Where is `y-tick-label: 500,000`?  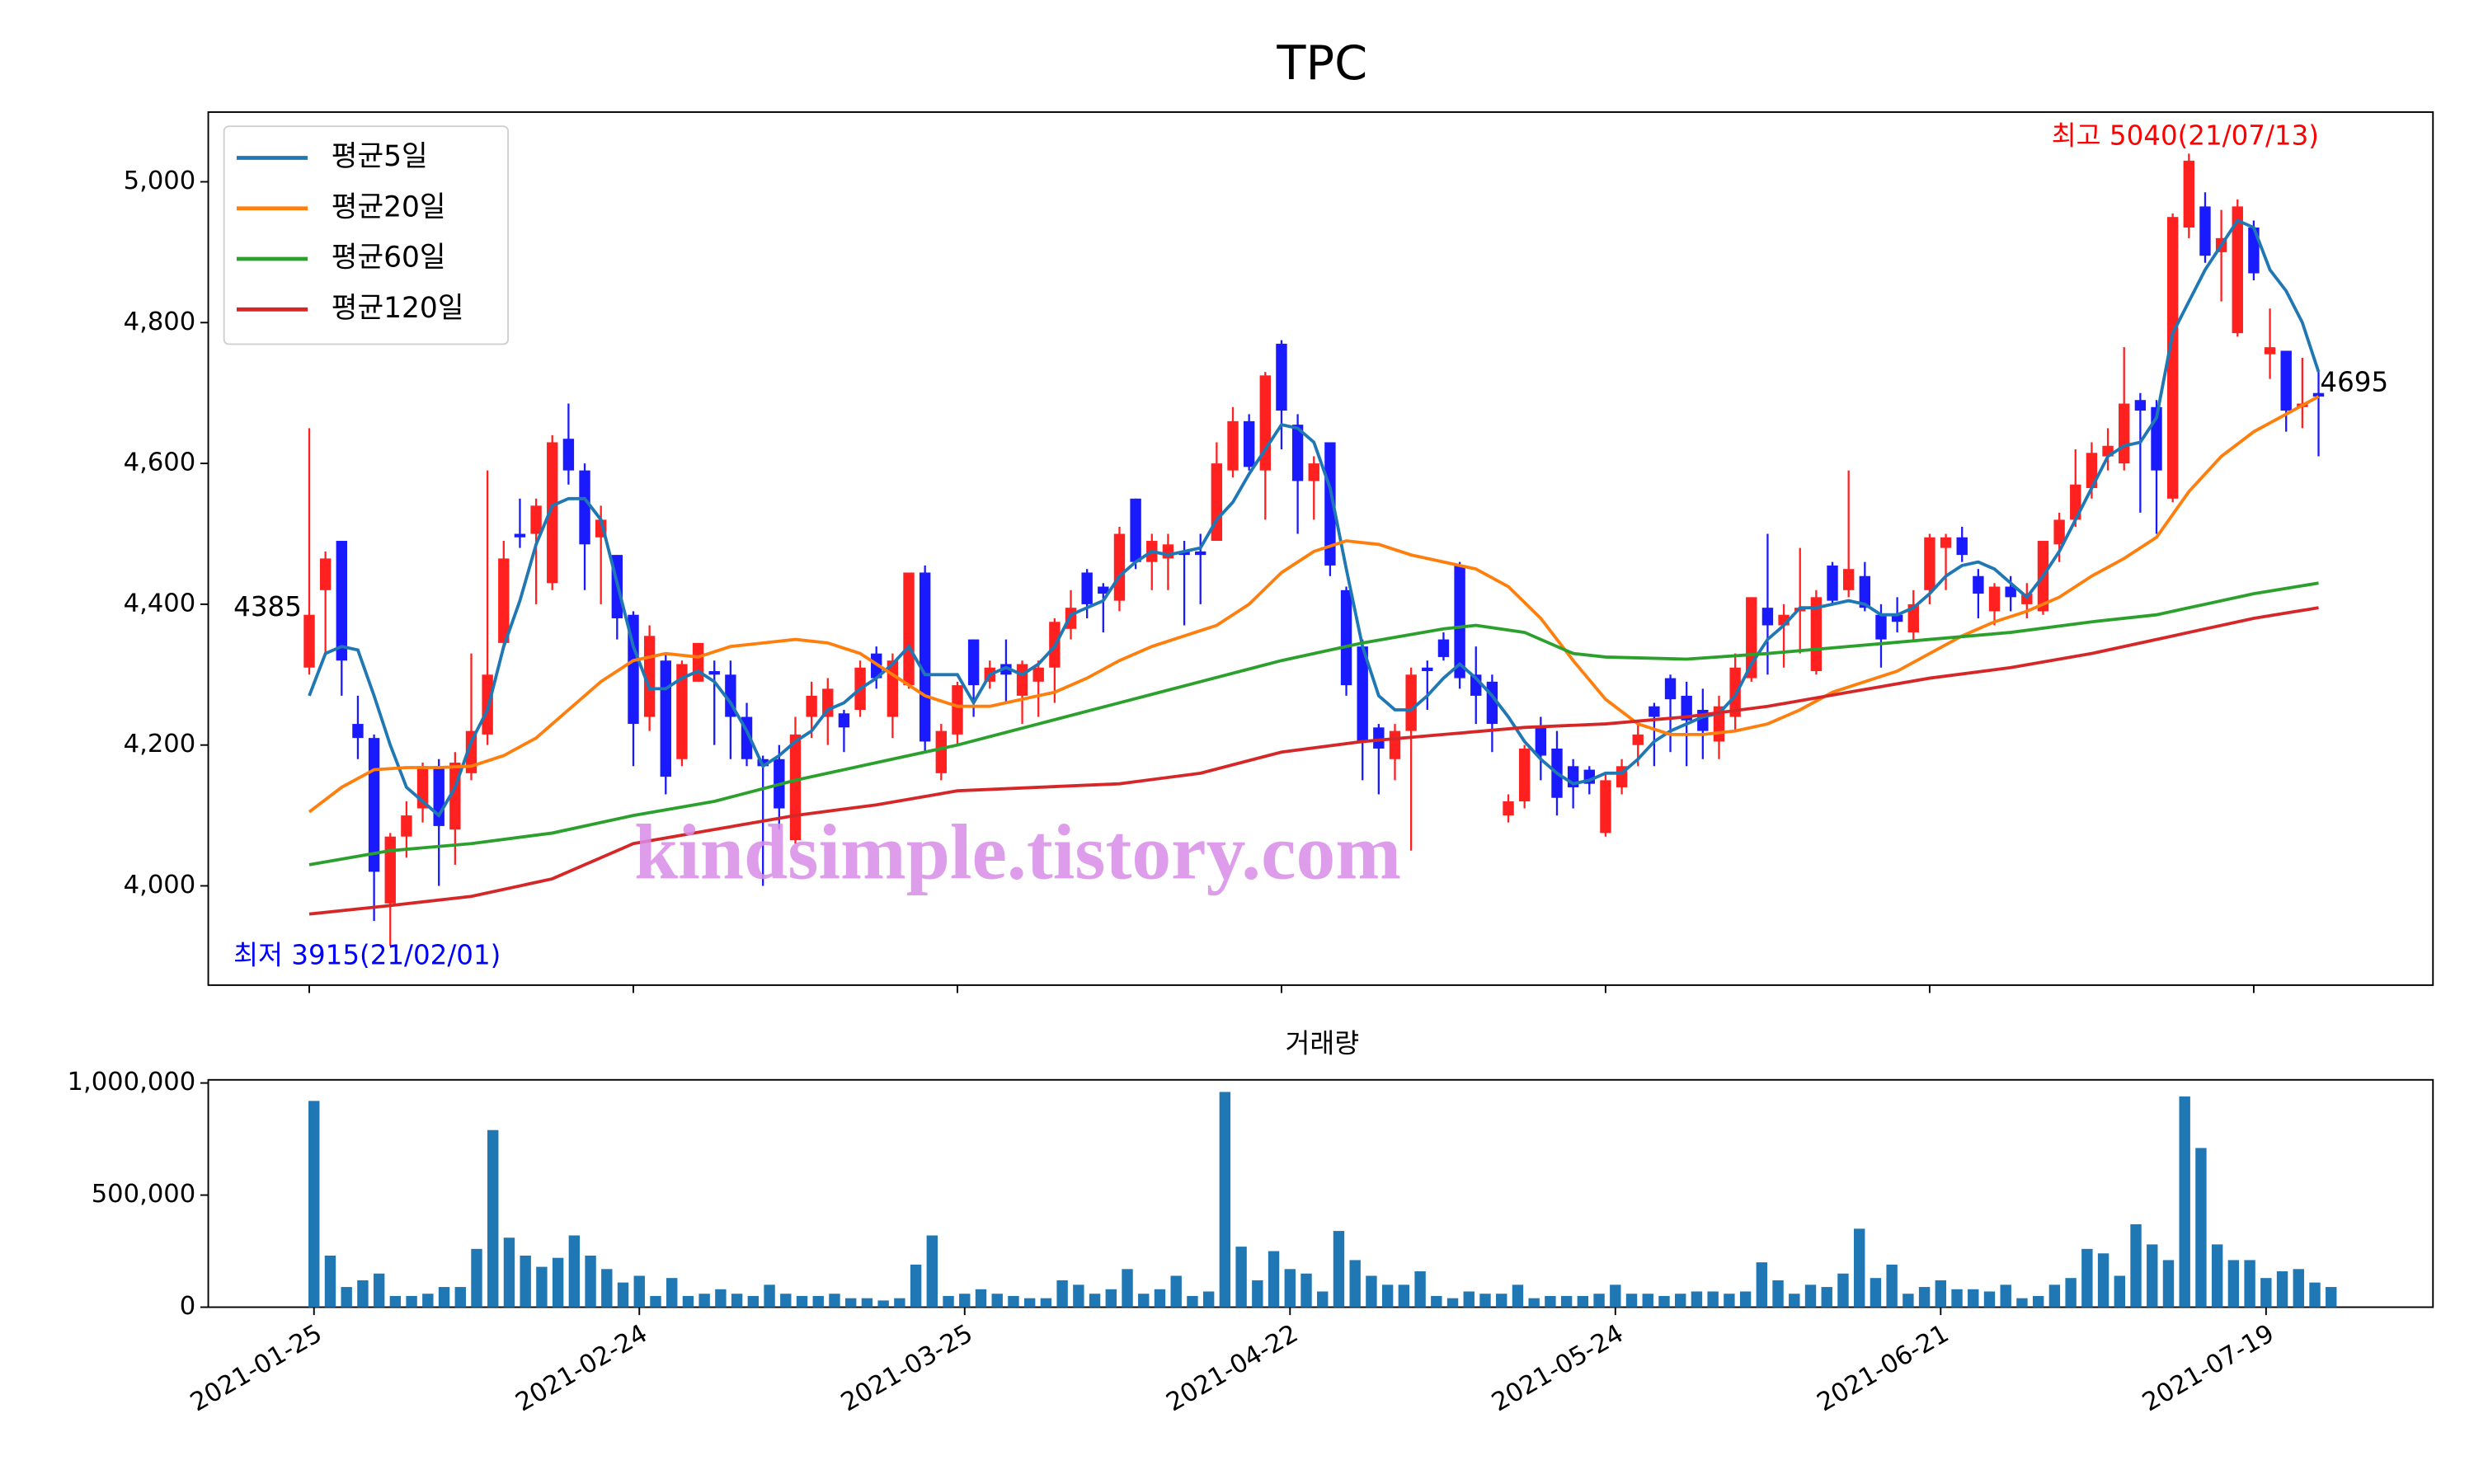
y-tick-label: 500,000 is located at coordinates (144, 1194).